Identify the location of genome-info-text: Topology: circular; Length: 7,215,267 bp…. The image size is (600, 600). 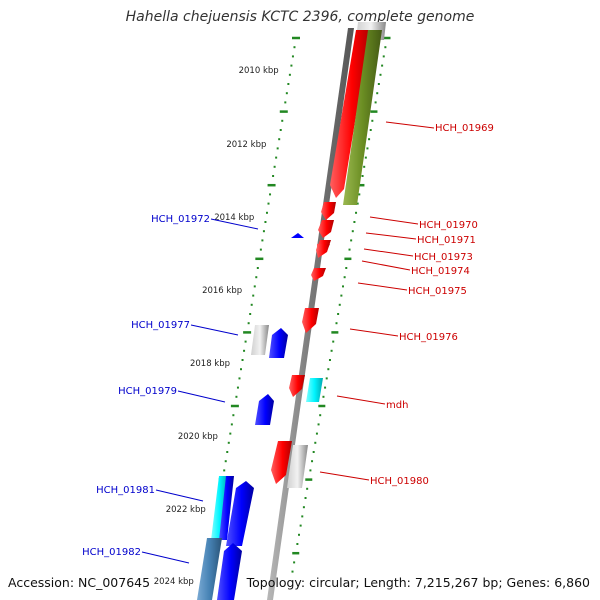
(418, 582).